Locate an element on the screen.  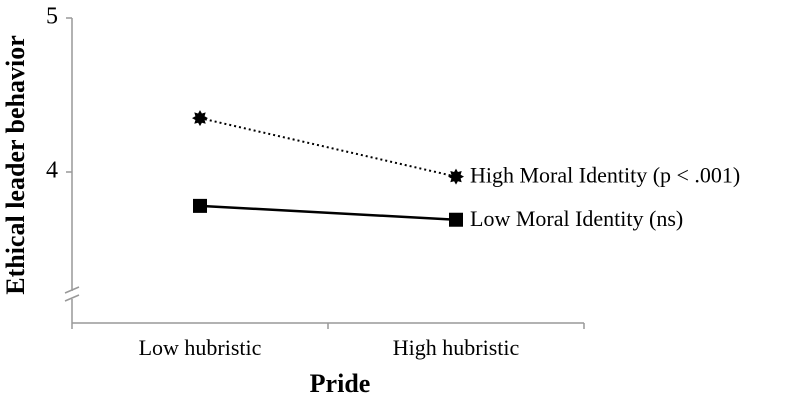
legend-label: Low Moral Identity (ns) is located at coordinates (576, 218).